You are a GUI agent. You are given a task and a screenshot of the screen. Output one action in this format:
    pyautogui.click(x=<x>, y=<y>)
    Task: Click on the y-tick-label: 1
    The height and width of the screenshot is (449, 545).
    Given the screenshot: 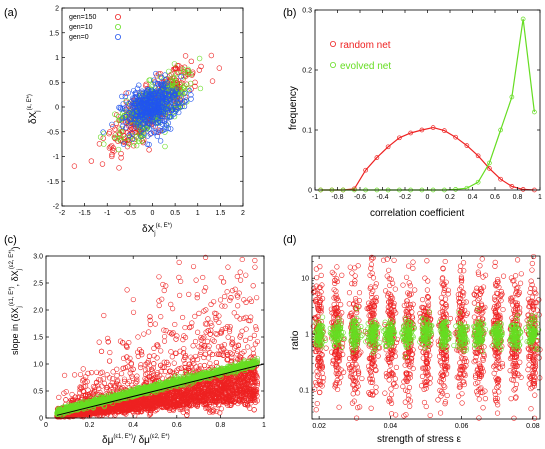 What is the action you would take?
    pyautogui.click(x=57, y=58)
    